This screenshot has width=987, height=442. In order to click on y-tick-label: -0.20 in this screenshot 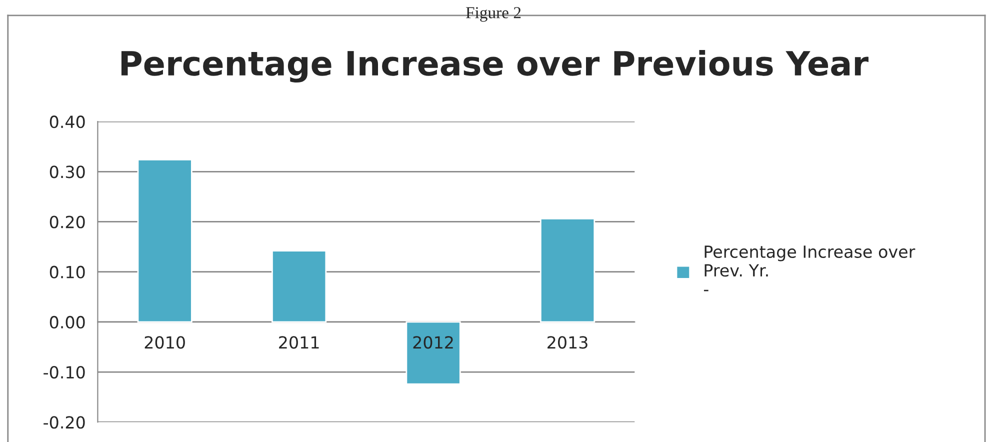, I will do `click(64, 422)`.